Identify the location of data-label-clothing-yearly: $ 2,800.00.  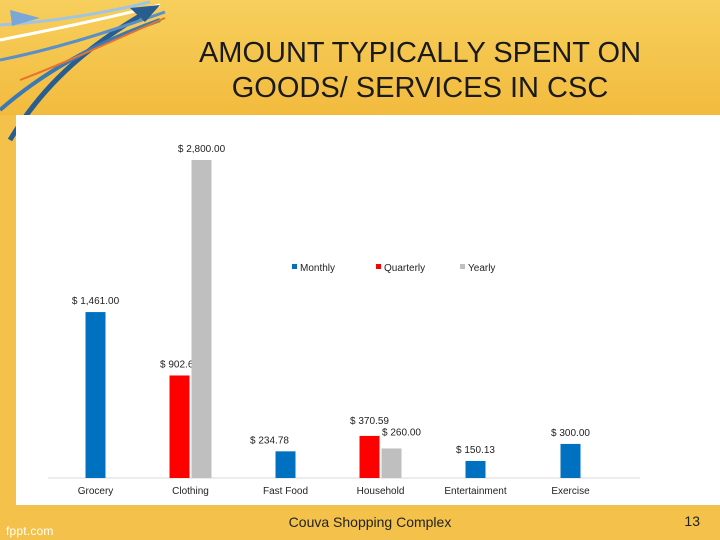
(202, 149).